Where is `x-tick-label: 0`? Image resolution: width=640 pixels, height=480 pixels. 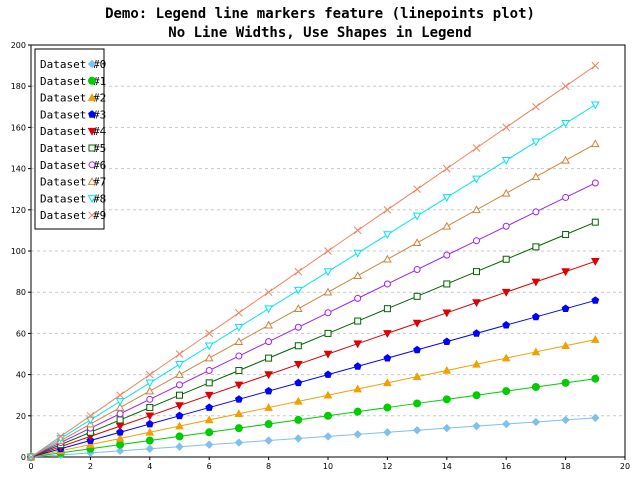 x-tick-label: 0 is located at coordinates (30, 466).